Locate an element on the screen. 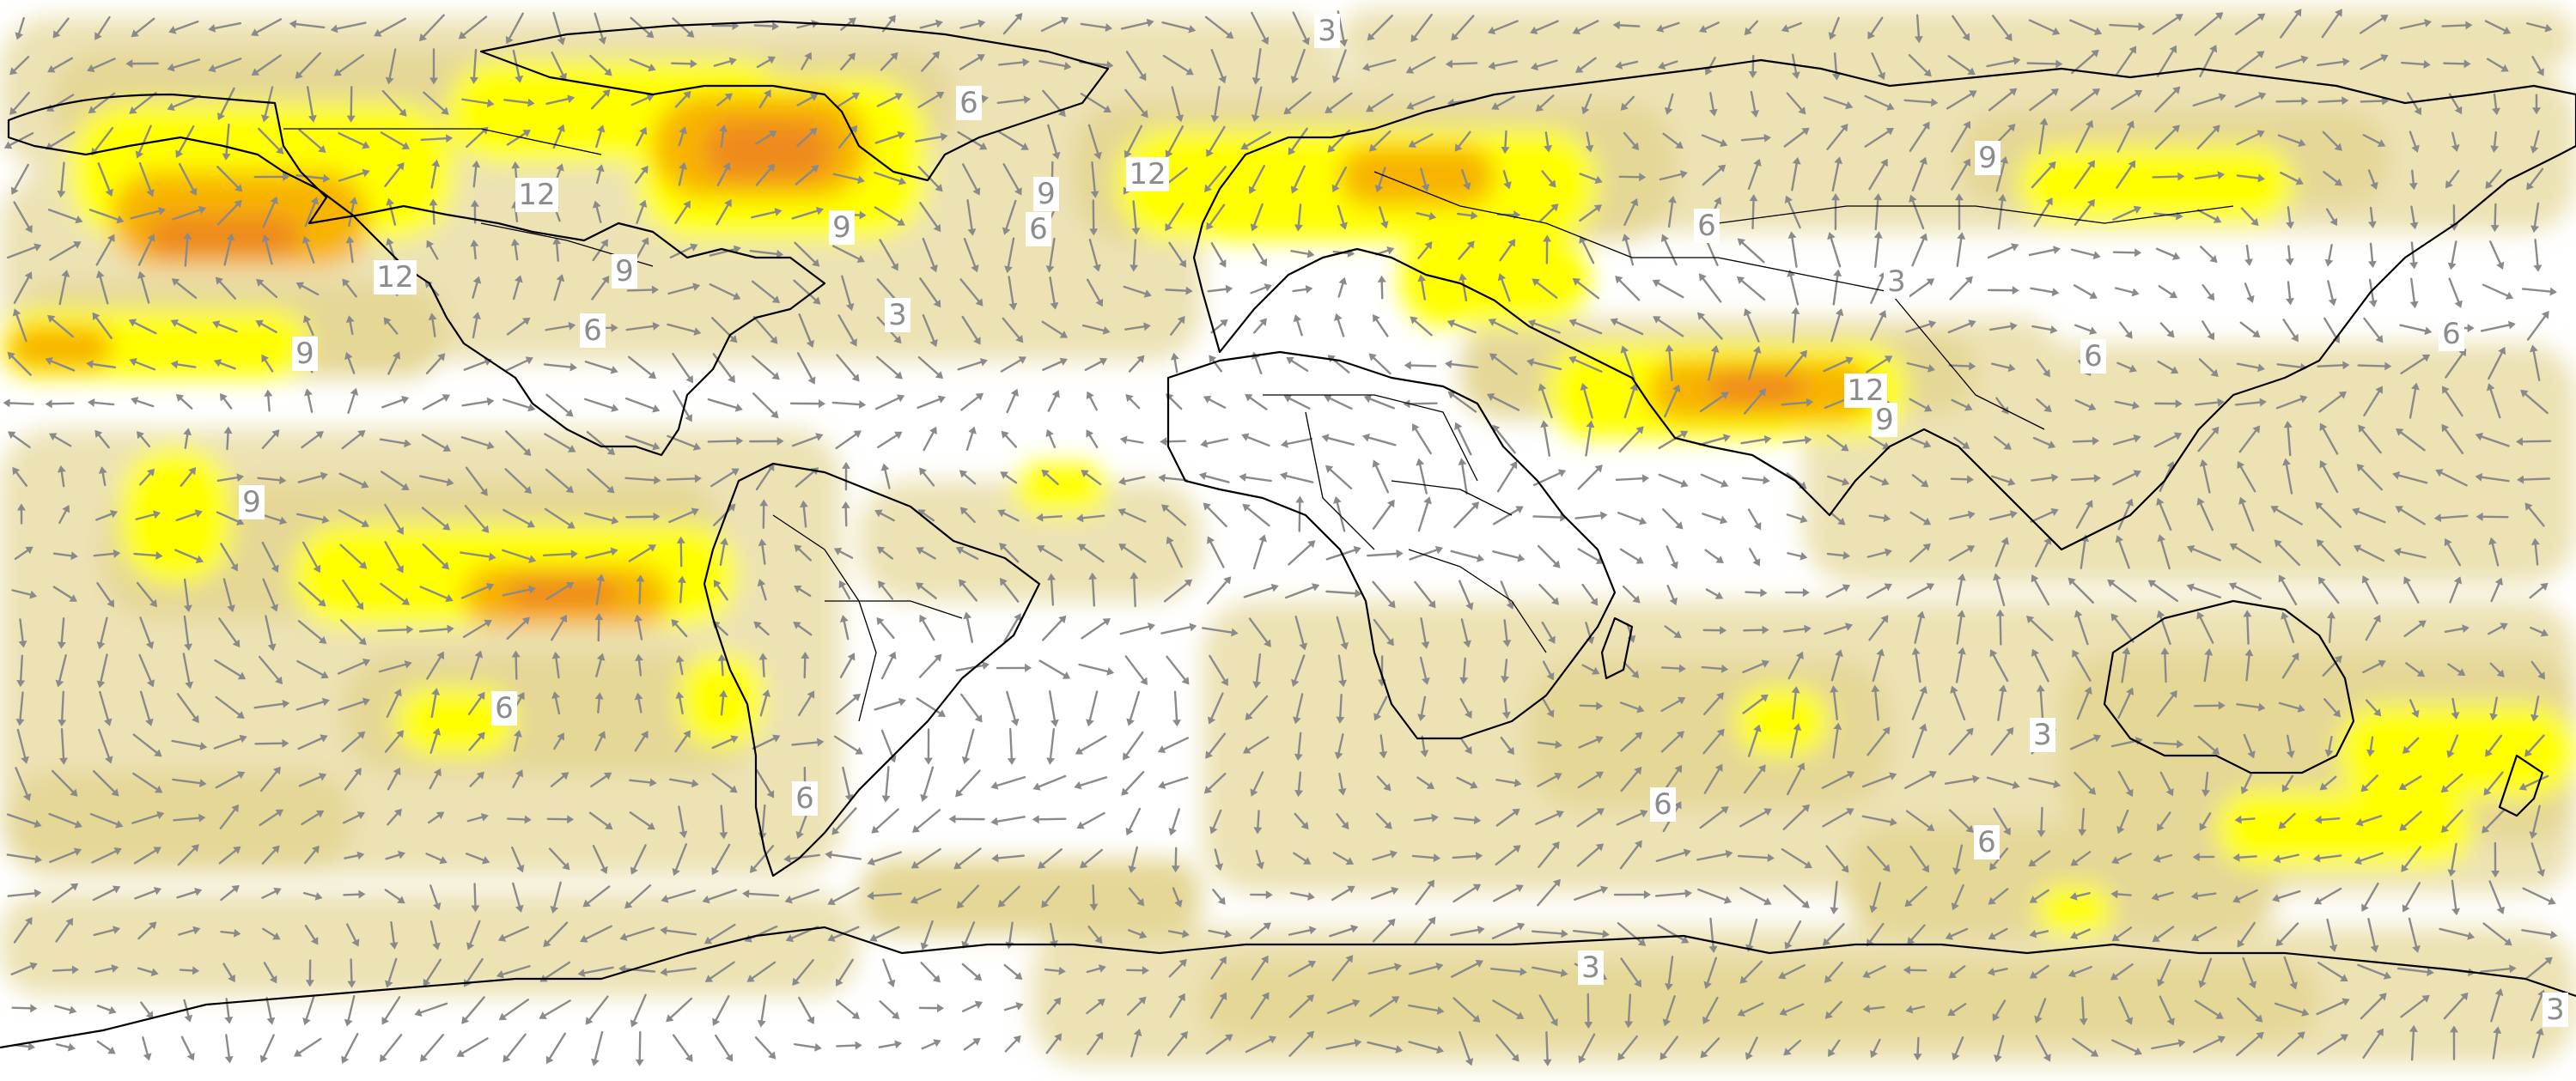 This screenshot has height=1081, width=2576. contour-label-text: 3 is located at coordinates (1896, 281).